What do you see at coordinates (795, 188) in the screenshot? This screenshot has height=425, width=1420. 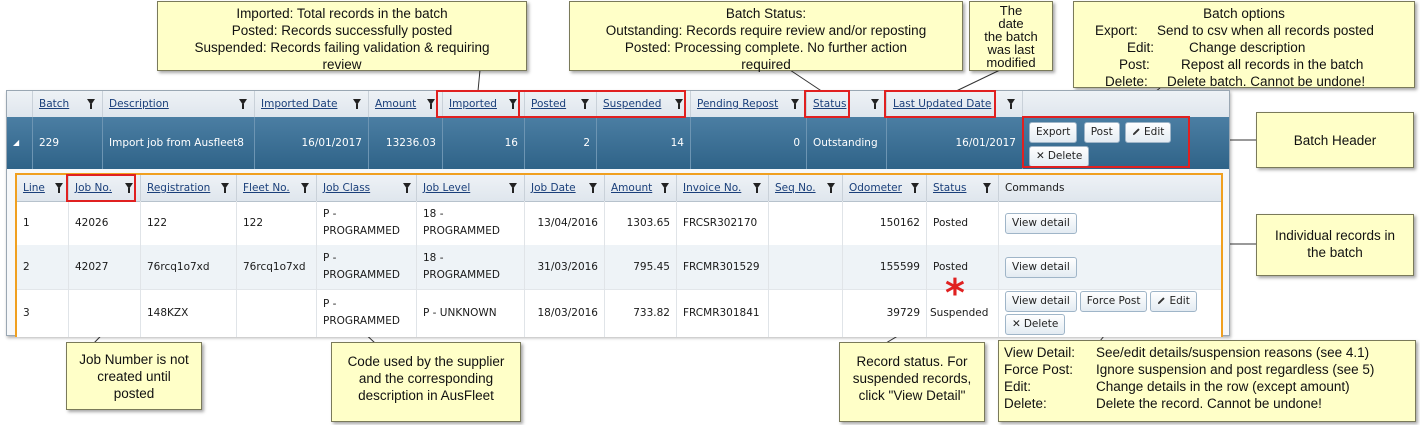 I see `sort-link: Seq No.` at bounding box center [795, 188].